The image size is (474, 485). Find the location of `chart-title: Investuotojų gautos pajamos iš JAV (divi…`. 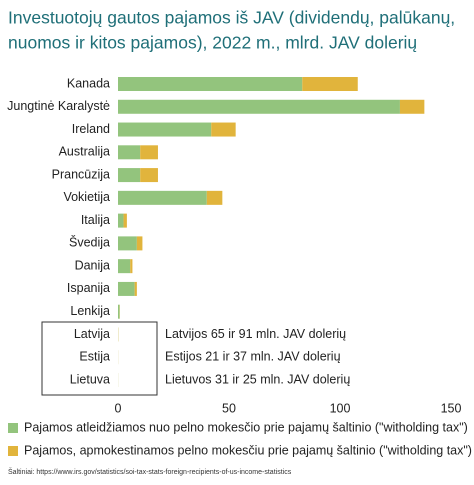

chart-title: Investuotojų gautos pajamos iš JAV (divi… is located at coordinates (231, 18).